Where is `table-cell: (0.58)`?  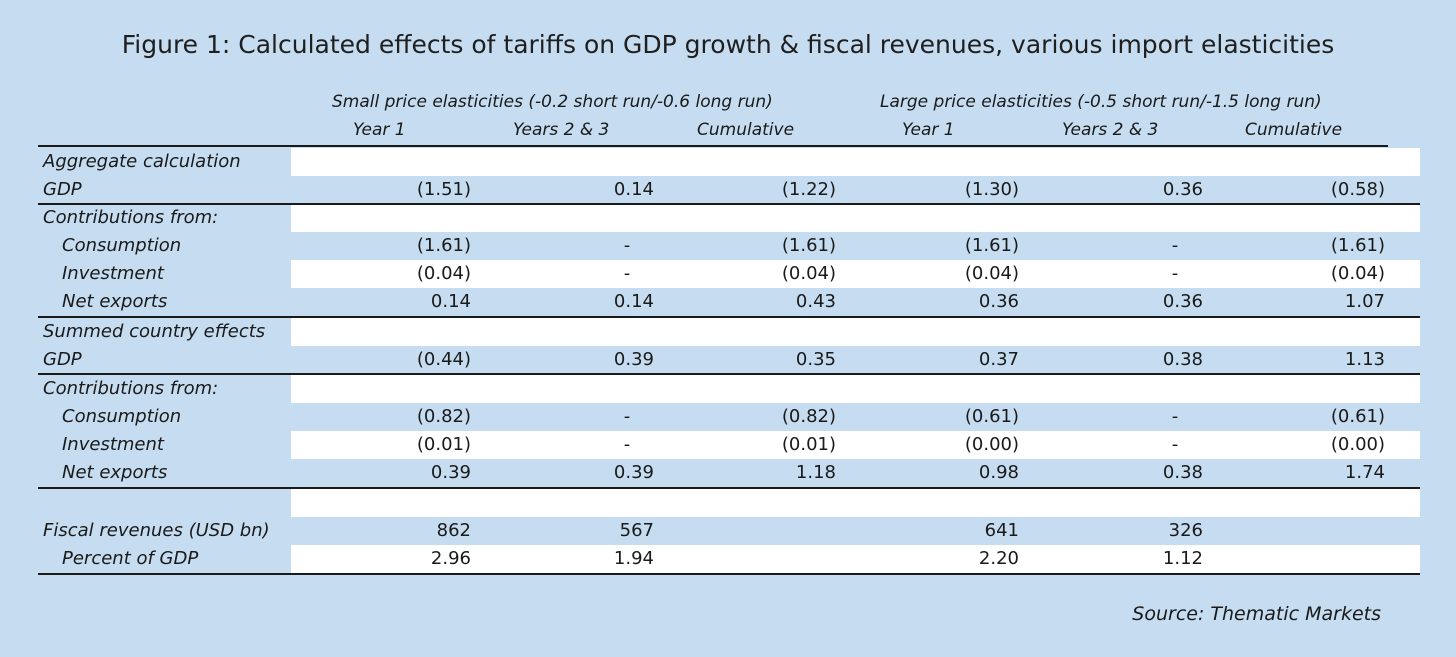
table-cell: (0.58) is located at coordinates (1357, 189).